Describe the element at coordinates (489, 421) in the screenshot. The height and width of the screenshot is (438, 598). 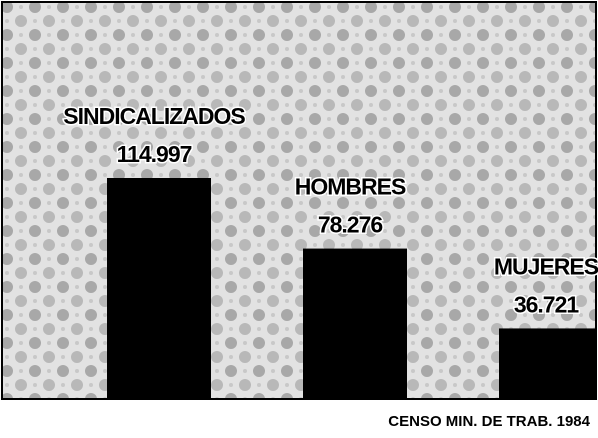
I see `source-note: CENSO MIN. DE TRAB. 1984` at that location.